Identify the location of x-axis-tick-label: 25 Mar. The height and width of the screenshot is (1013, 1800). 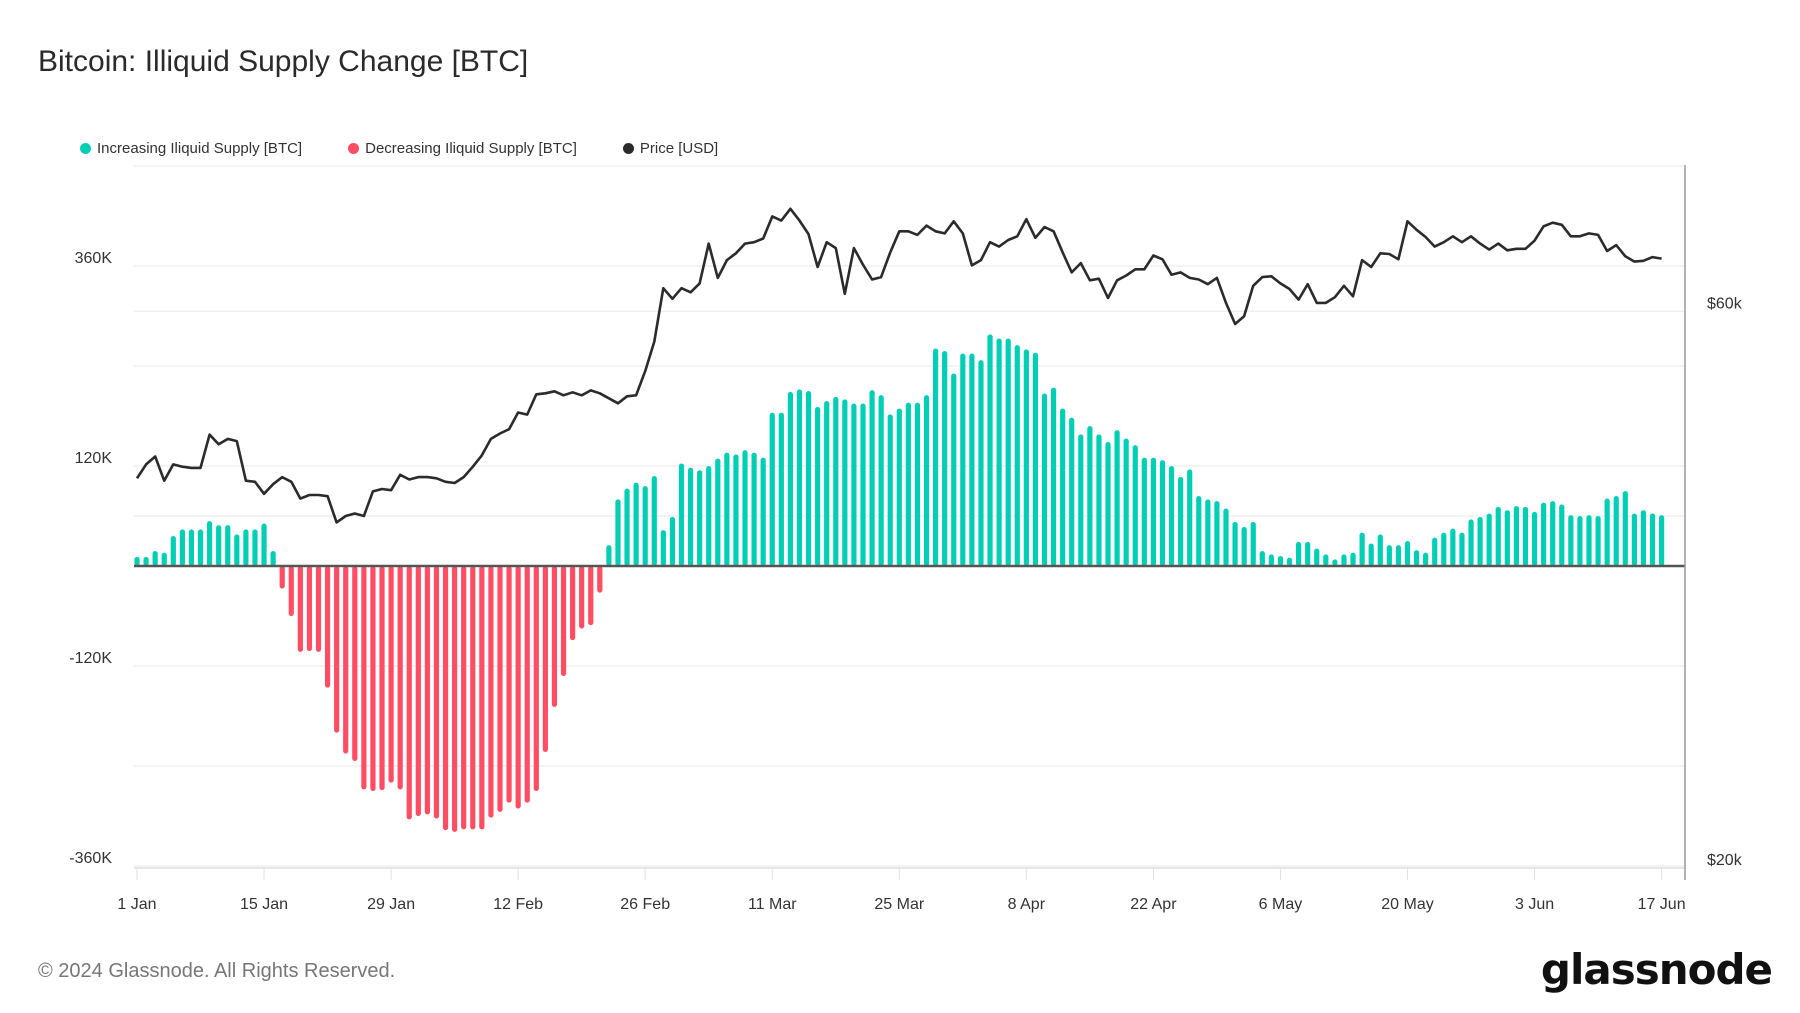
(899, 904).